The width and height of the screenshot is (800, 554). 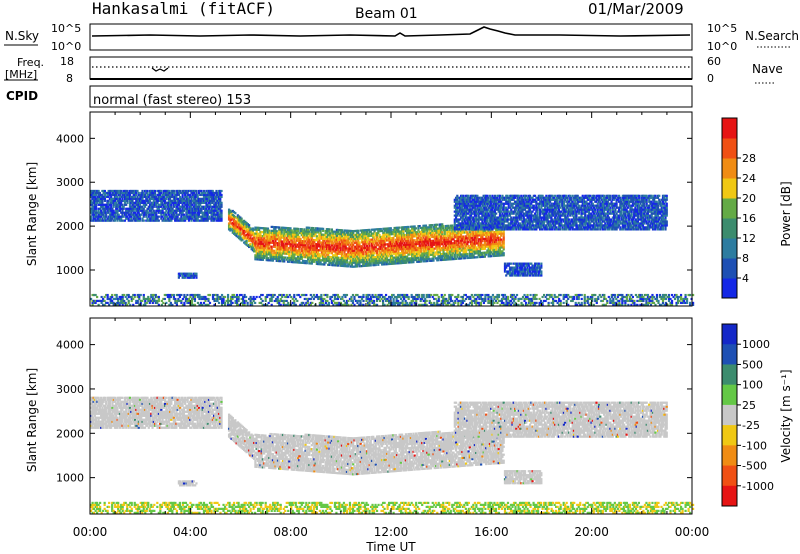 What do you see at coordinates (636, 9) in the screenshot?
I see `date-label: 01/Mar/2009` at bounding box center [636, 9].